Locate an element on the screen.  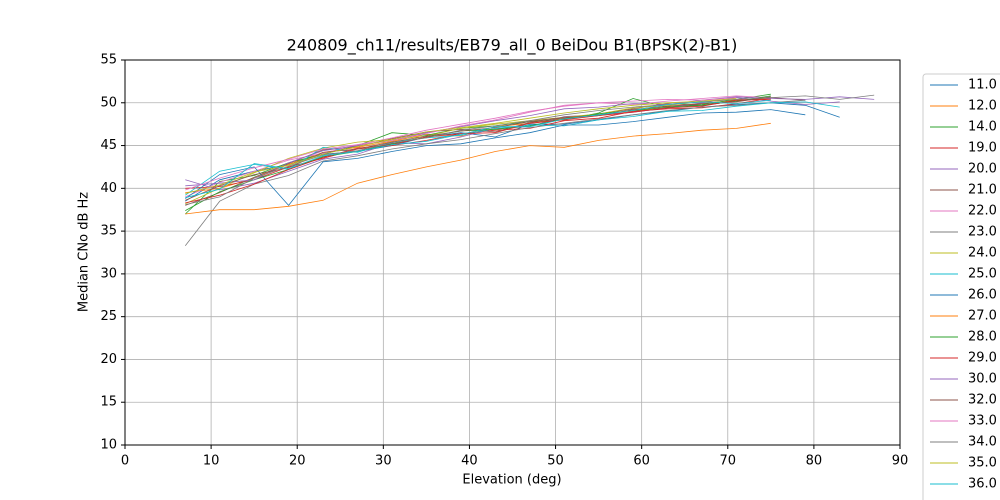
legend-label: 33.0 is located at coordinates (982, 421).